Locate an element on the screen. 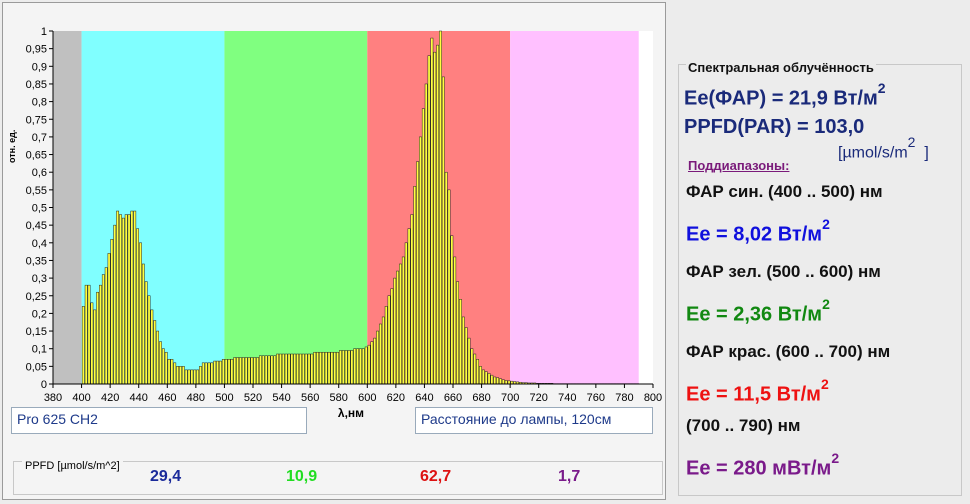 The height and width of the screenshot is (504, 970). x-tick-label: 700 is located at coordinates (510, 398).